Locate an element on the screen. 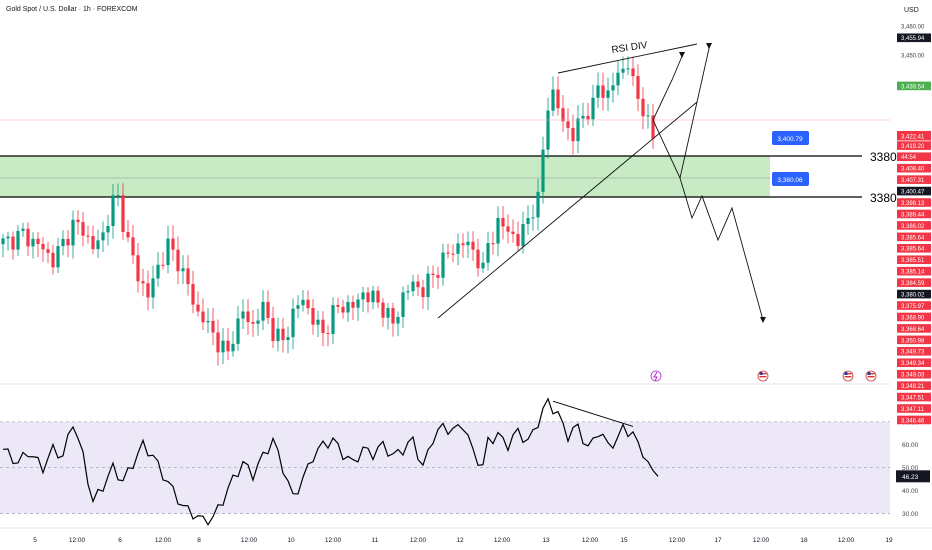 Image resolution: width=932 pixels, height=550 pixels. price-axis-label: 3,408.40 is located at coordinates (914, 168).